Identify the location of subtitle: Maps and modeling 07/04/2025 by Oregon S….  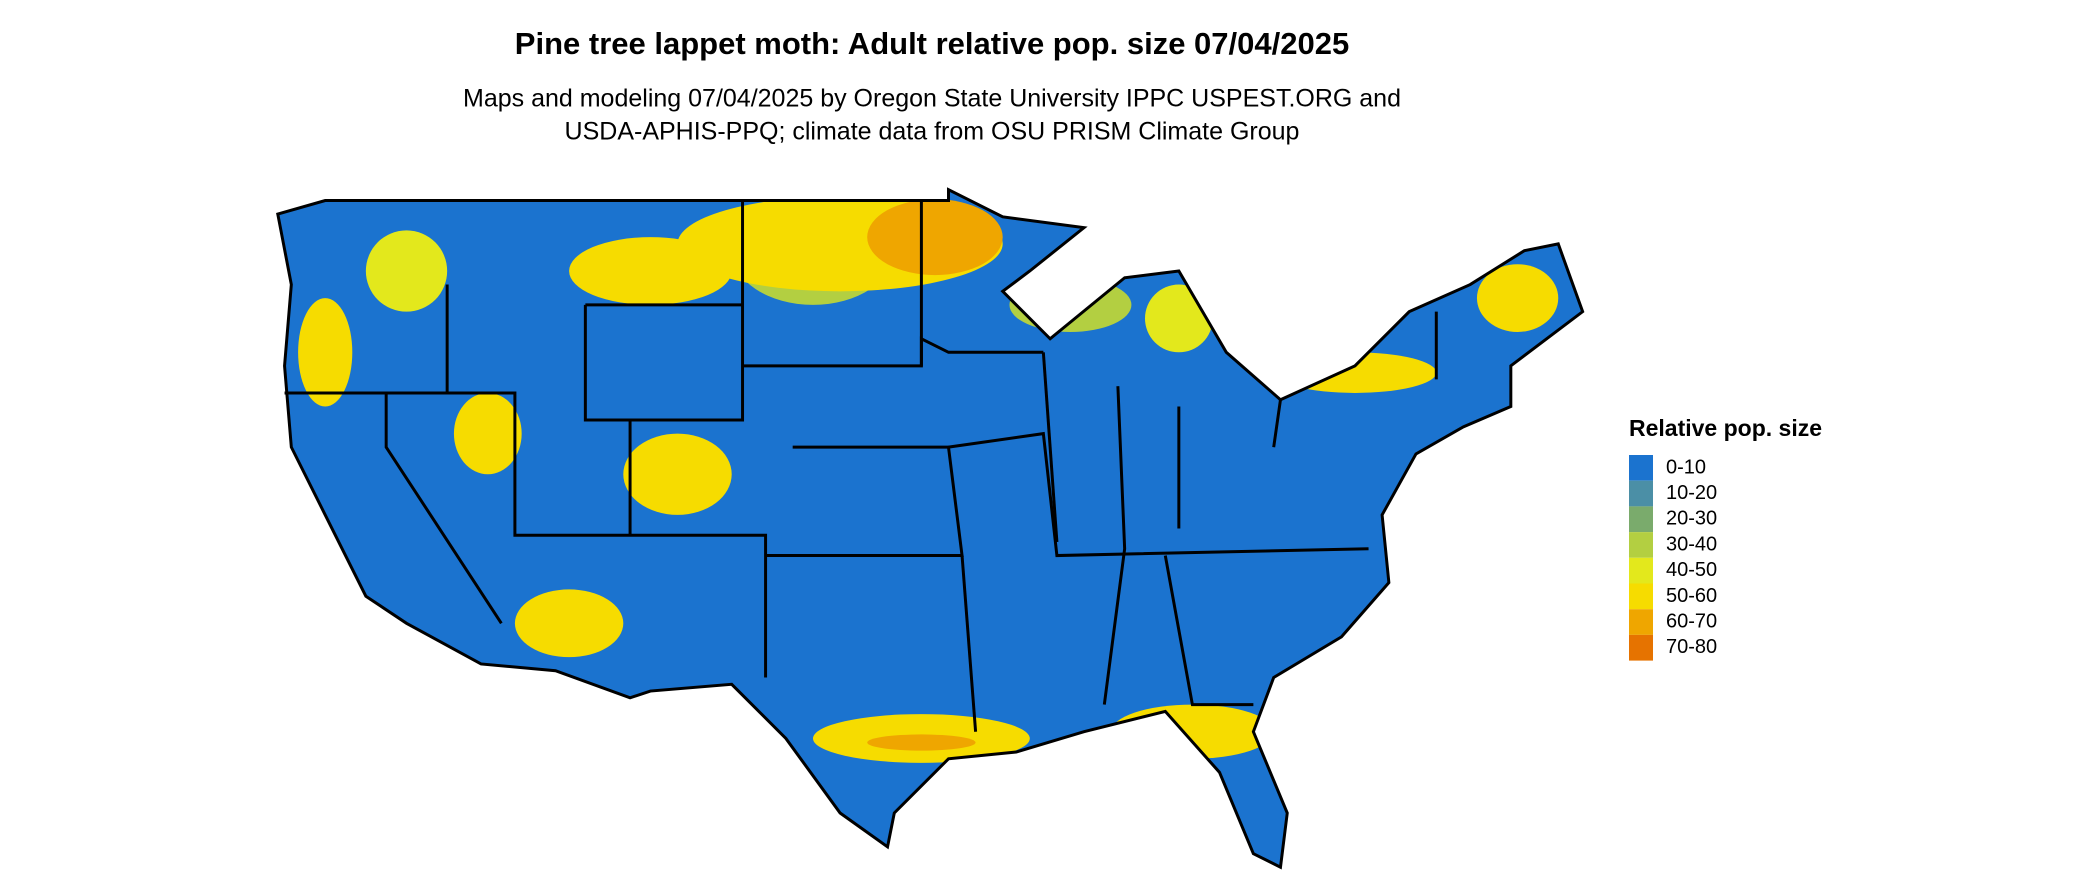
(932, 99).